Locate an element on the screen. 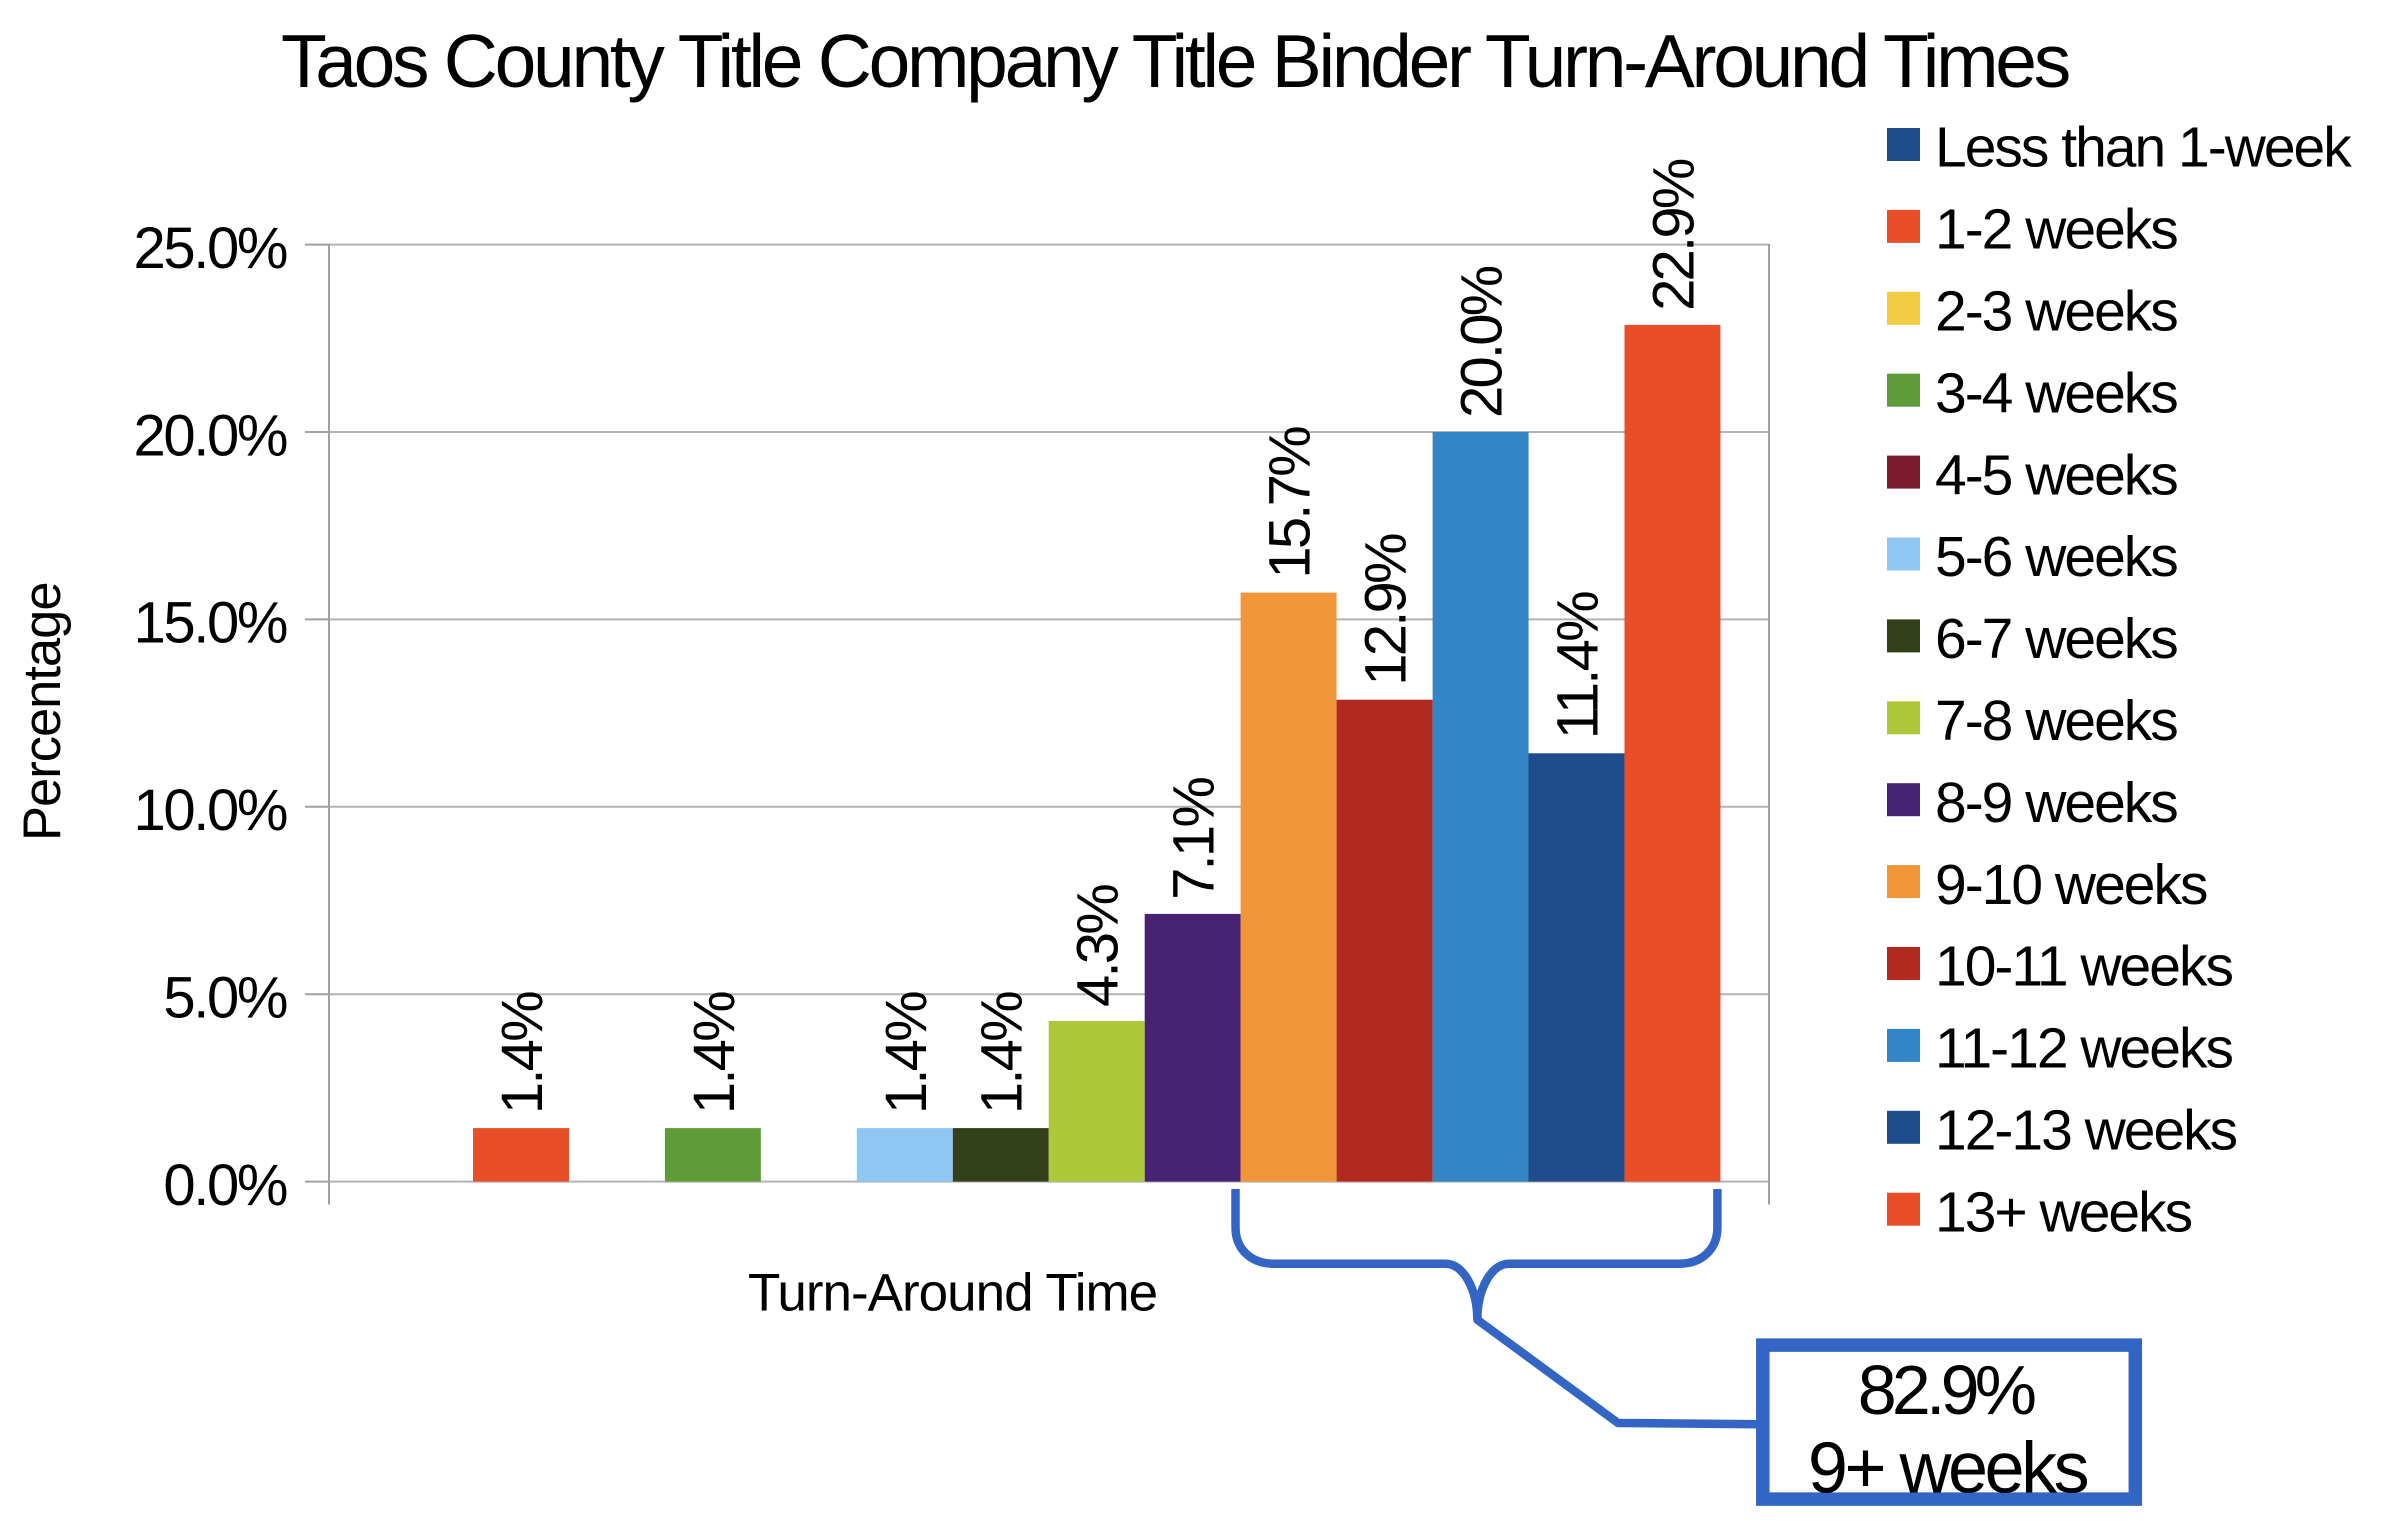 This screenshot has width=2402, height=1521. svg-text: 2-3 weeks is located at coordinates (2056, 312).